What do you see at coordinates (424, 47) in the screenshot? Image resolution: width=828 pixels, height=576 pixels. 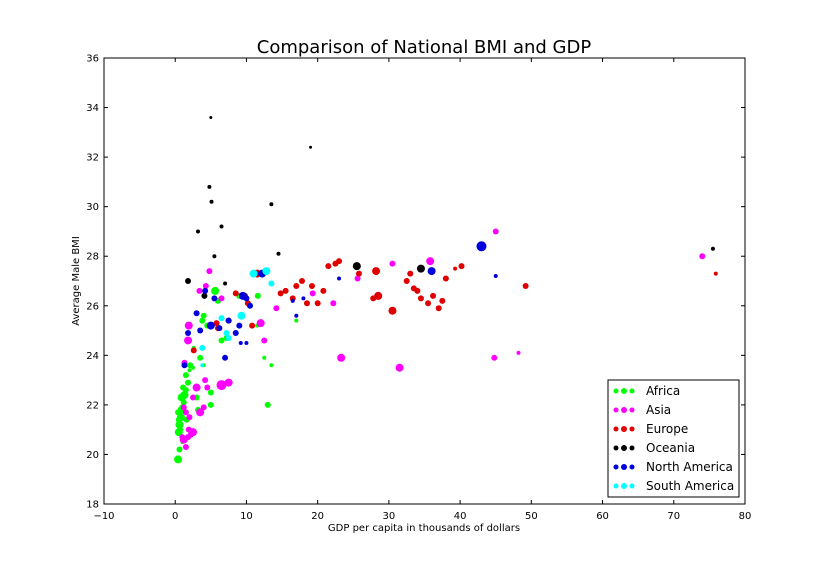 I see `chart-title: Comparison of National BMI and GDP` at bounding box center [424, 47].